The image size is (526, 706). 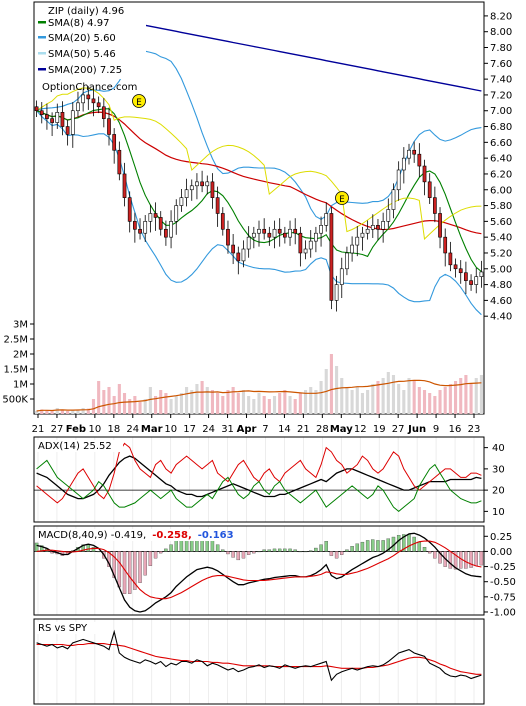 What do you see at coordinates (436, 429) in the screenshot?
I see `x-tick-label: 9` at bounding box center [436, 429].